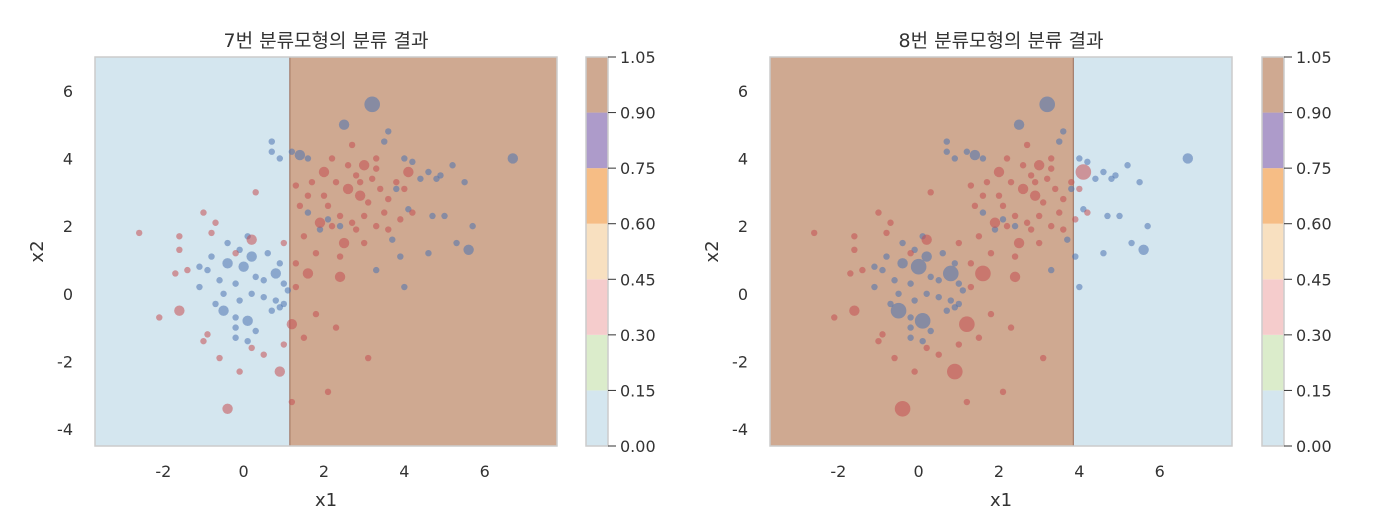 The image size is (1380, 526). Describe the element at coordinates (68, 91) in the screenshot. I see `y-tick-label: 6` at that location.